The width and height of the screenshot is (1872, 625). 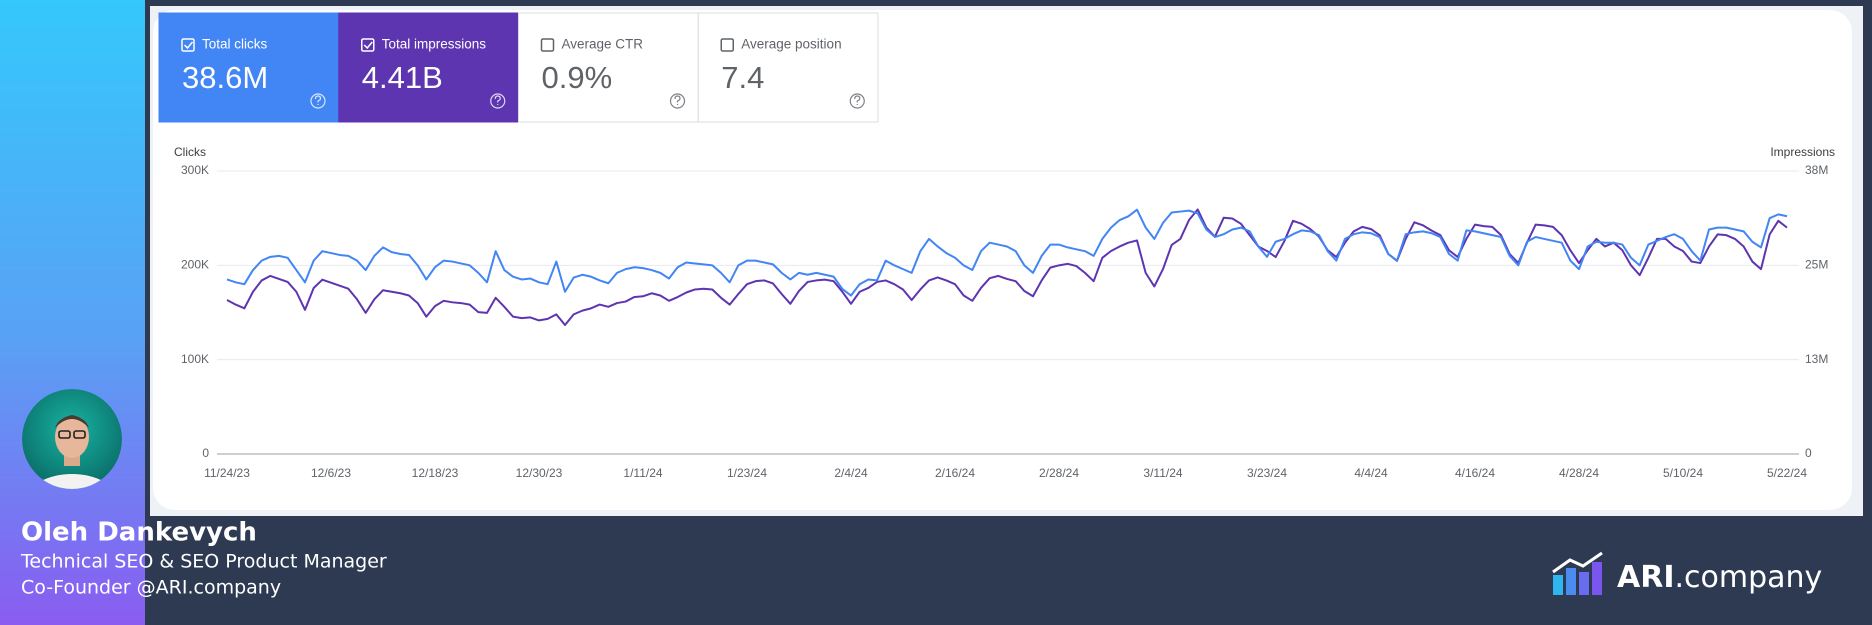 I want to click on y-tick-label: 300K, so click(x=195, y=170).